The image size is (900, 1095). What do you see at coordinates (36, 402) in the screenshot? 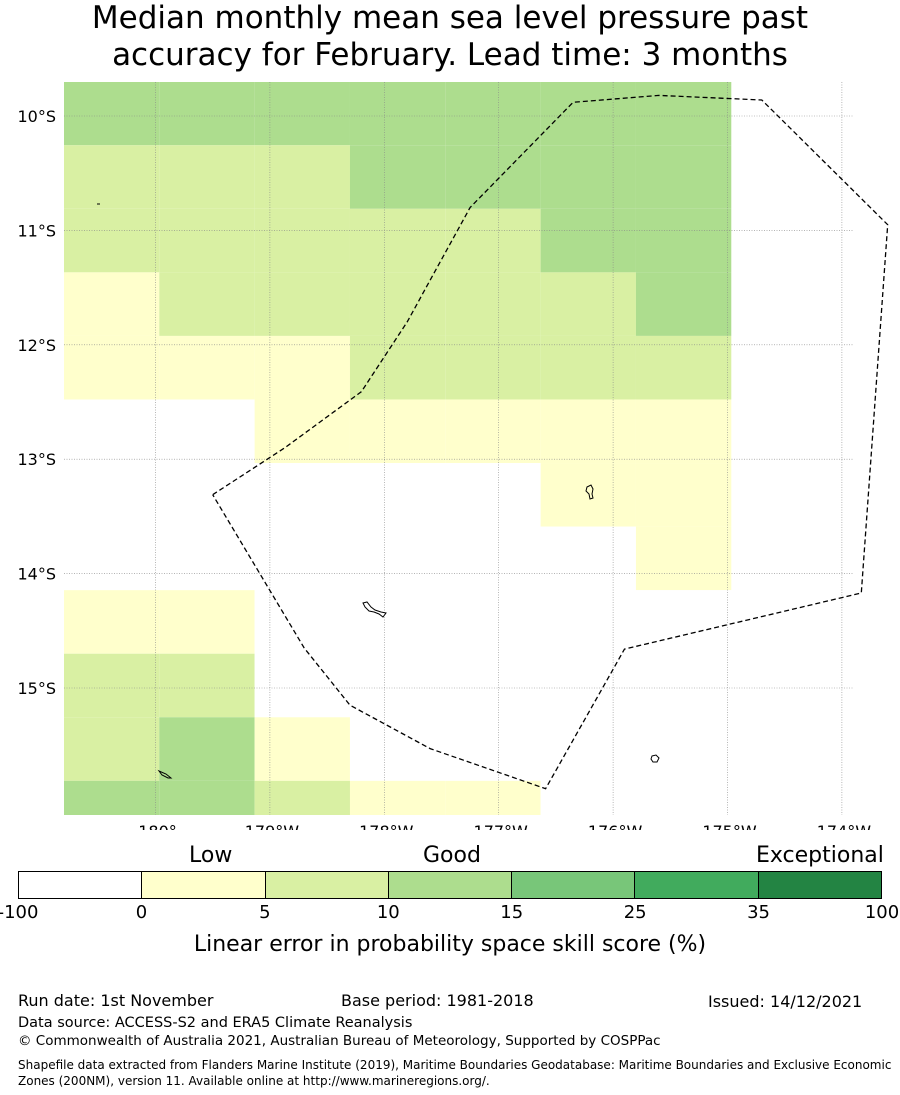
I see `latitude-labels: 10°S 11°S 12°S 13°S 14°S 15°S` at bounding box center [36, 402].